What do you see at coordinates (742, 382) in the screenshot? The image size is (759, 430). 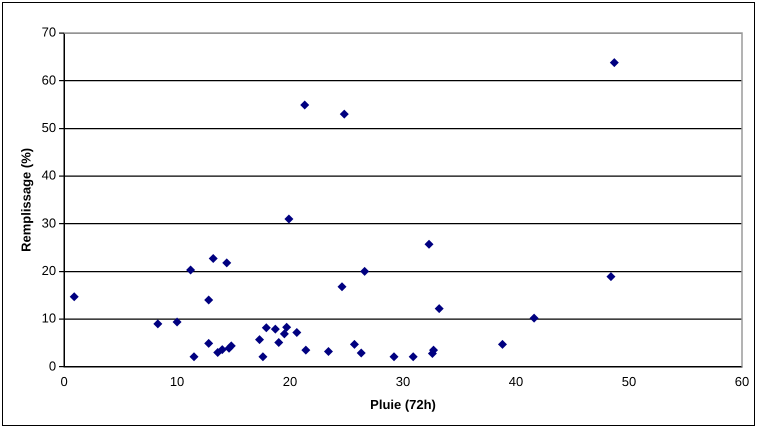 I see `x-tick-label: 60` at bounding box center [742, 382].